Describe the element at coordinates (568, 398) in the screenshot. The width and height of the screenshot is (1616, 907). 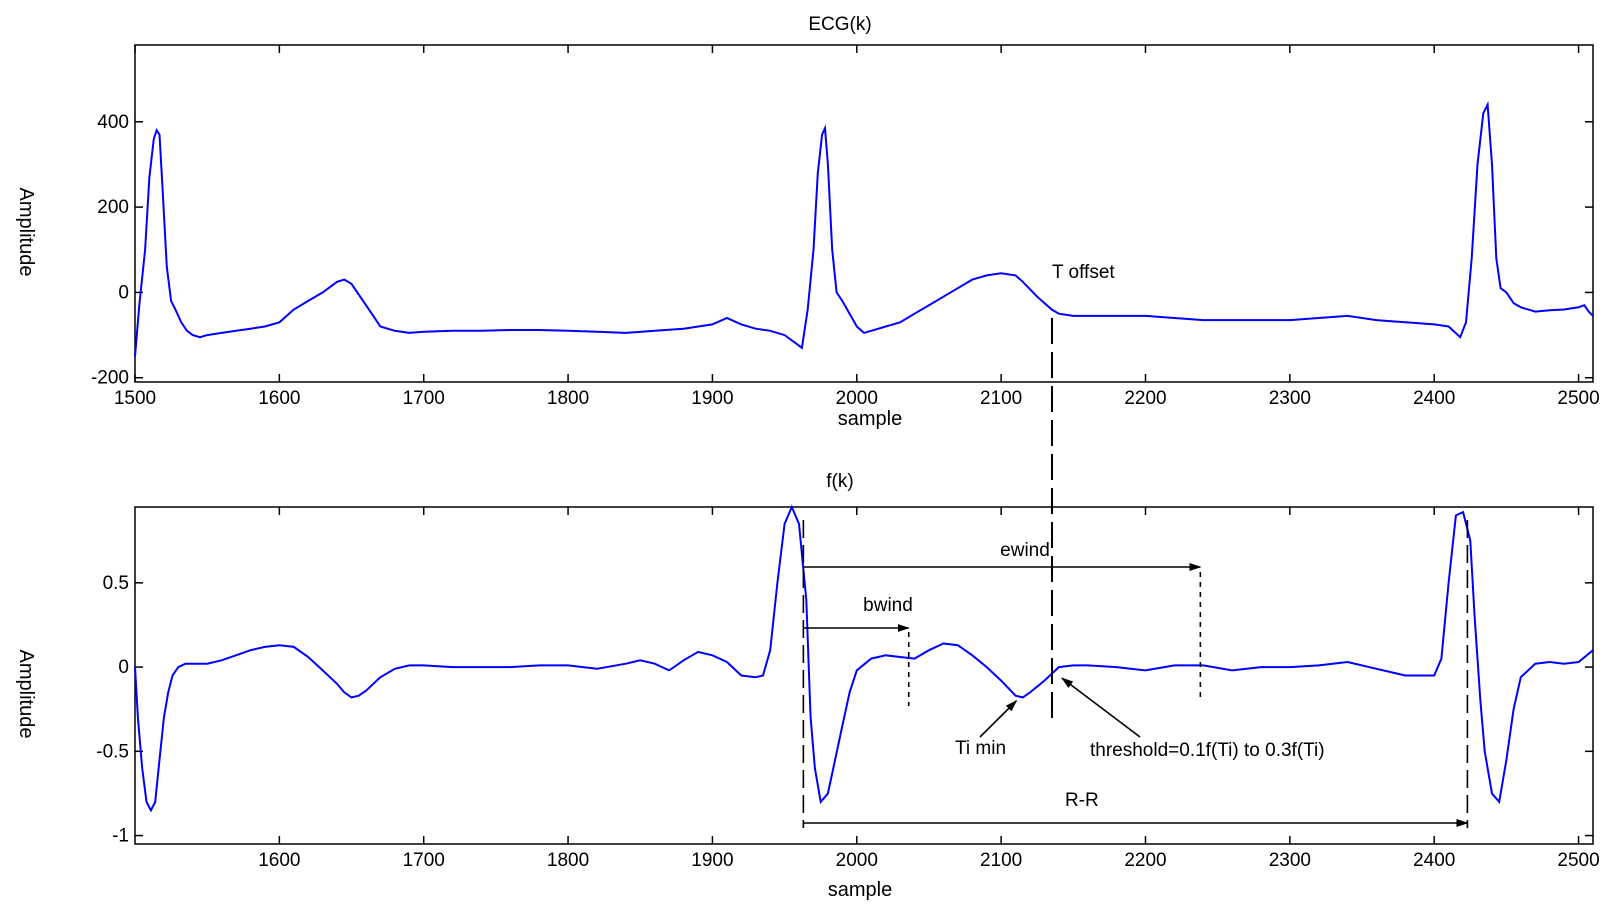
I see `ecg-xtick-label: 1800` at that location.